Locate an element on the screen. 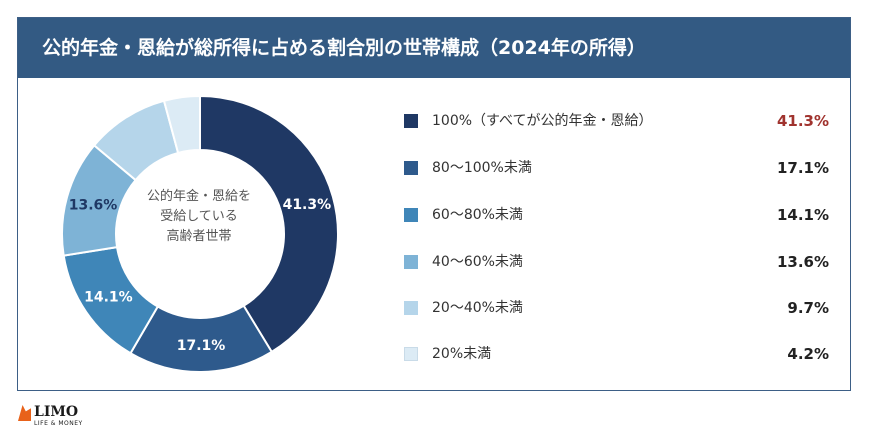  logo-mark-icon is located at coordinates (24, 413).